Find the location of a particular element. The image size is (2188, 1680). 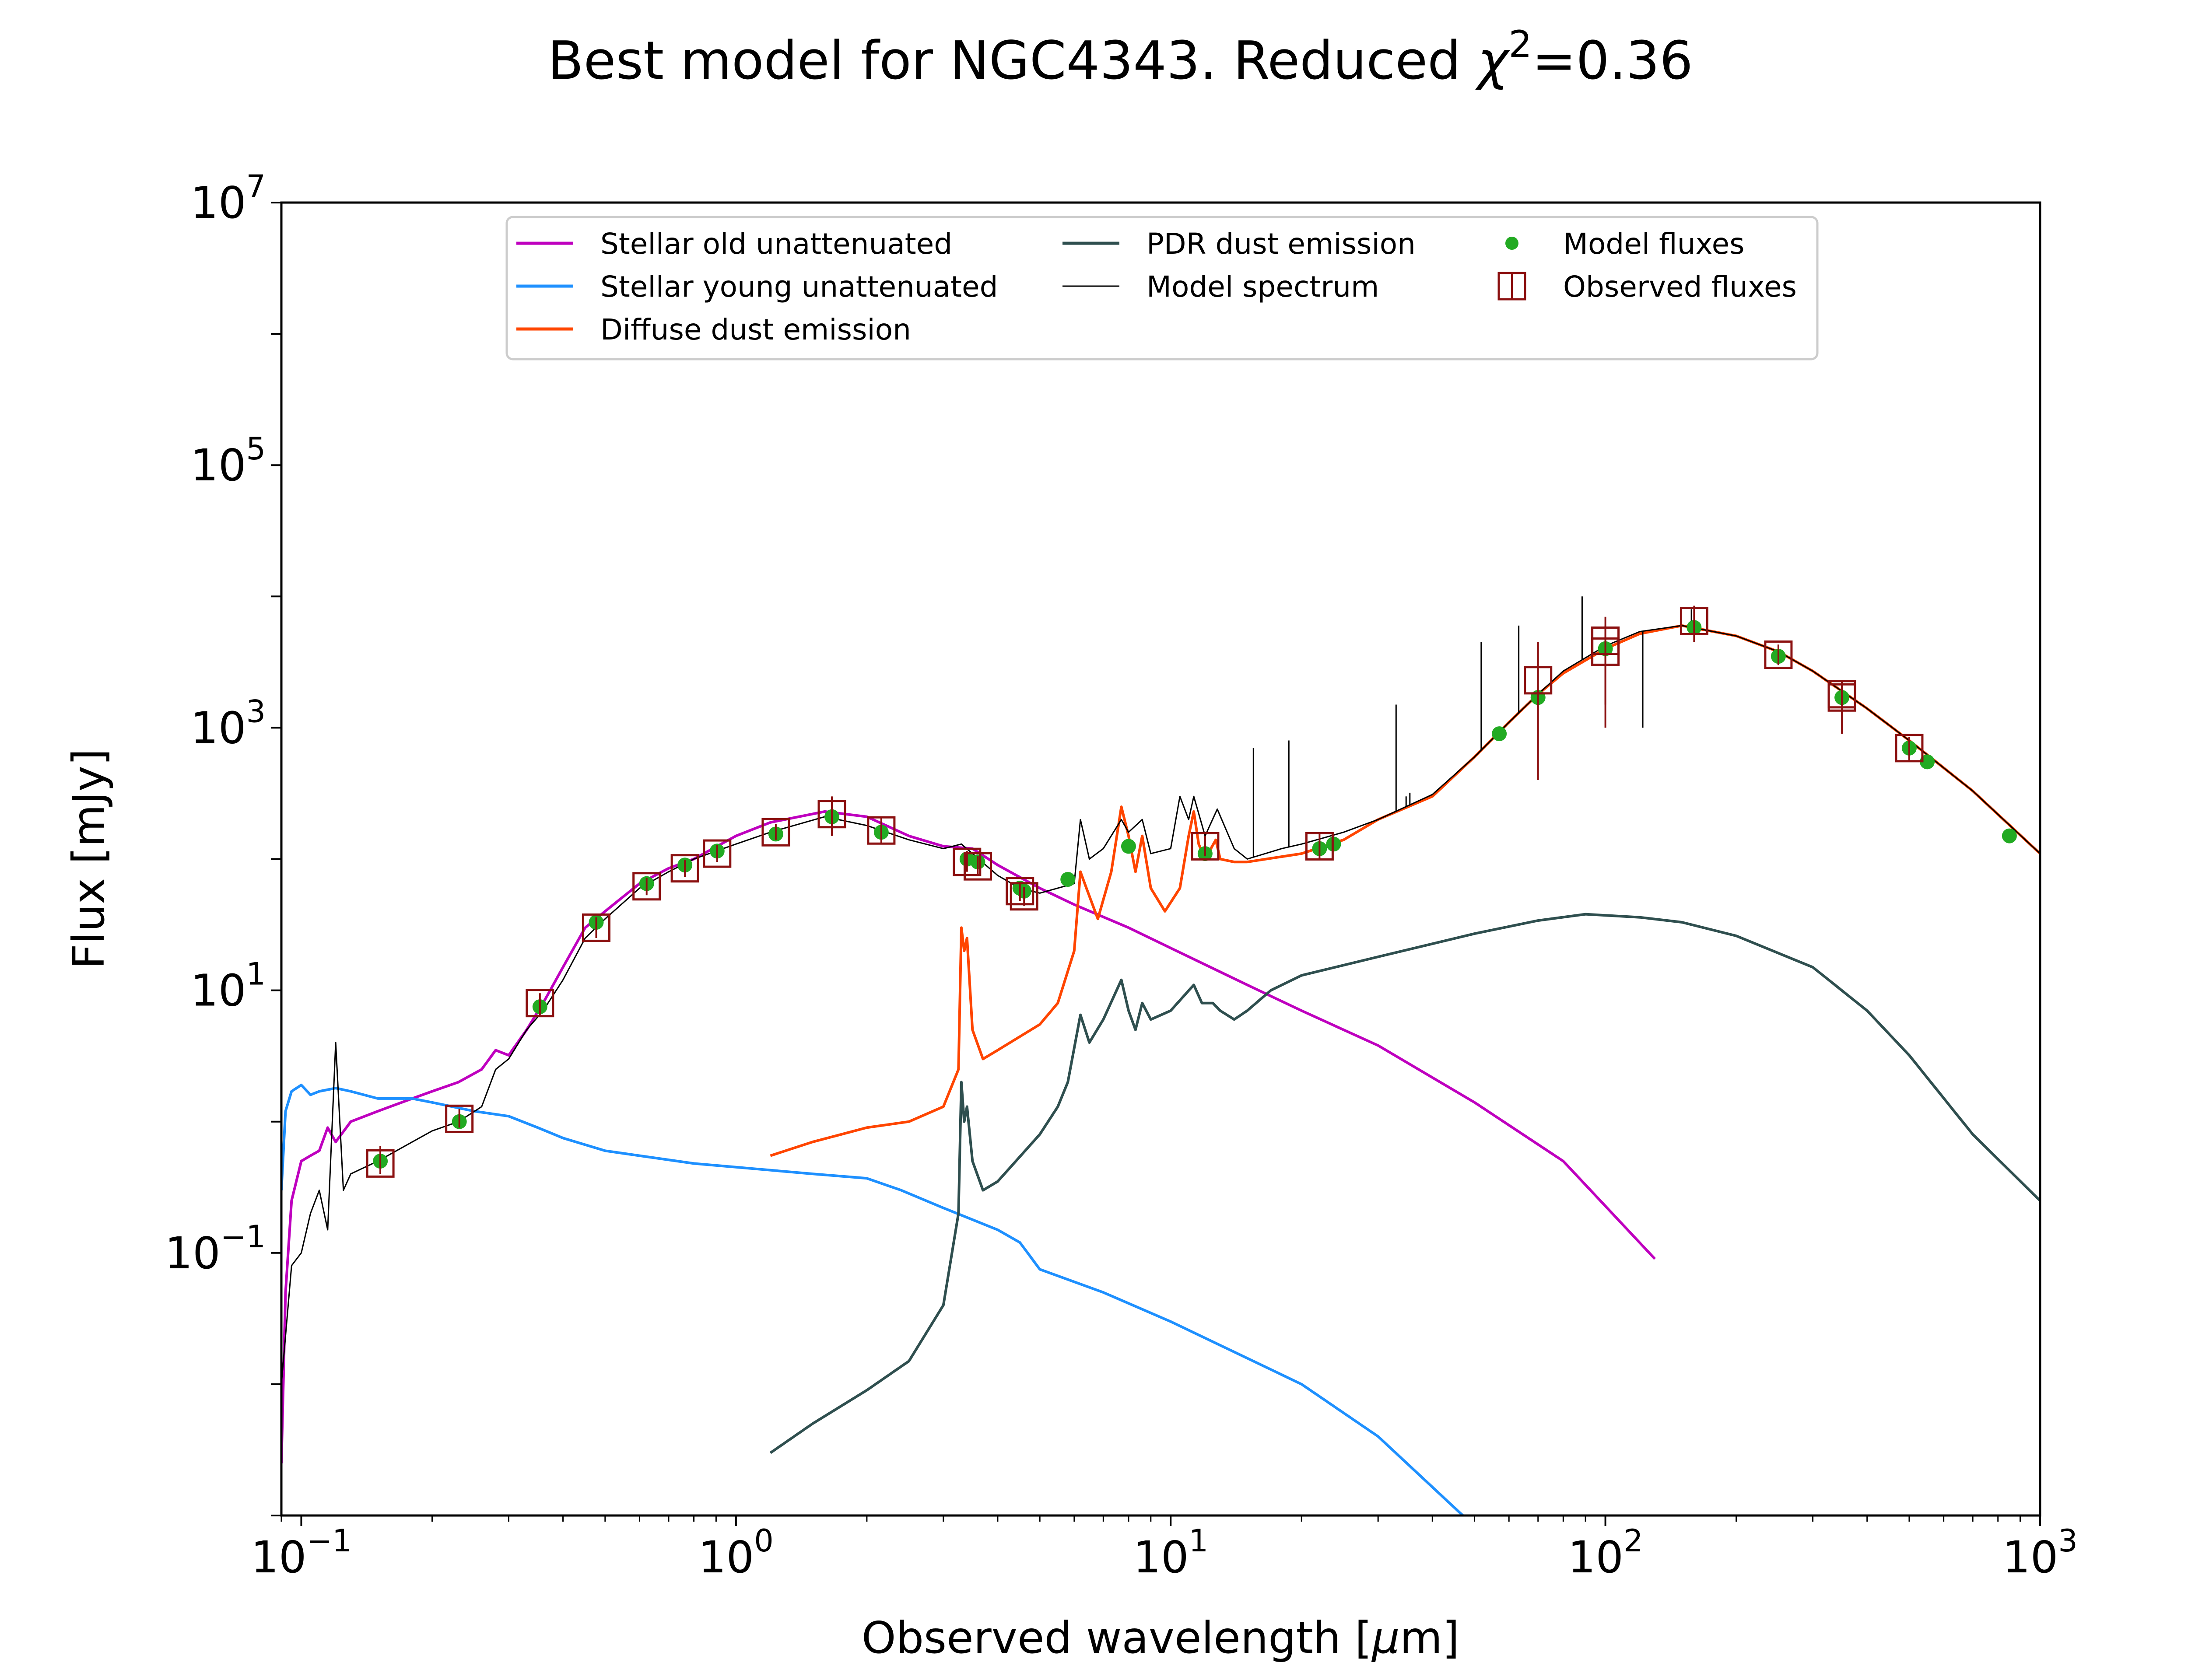

legend-label: Model spectrum is located at coordinates (1263, 287).